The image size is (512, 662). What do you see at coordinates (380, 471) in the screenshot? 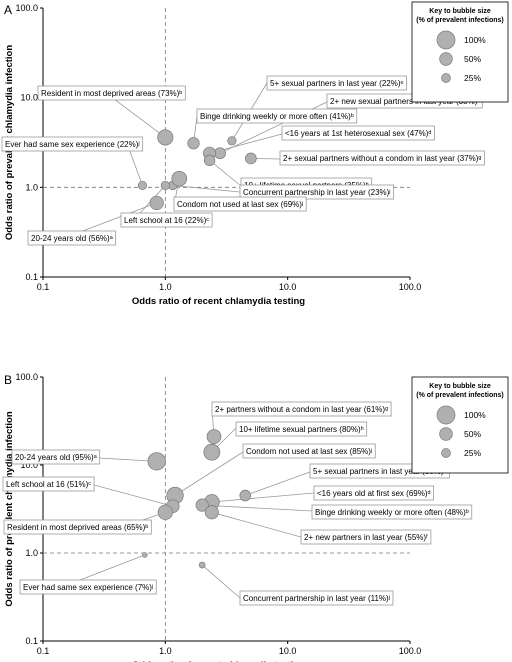
I see `point-label: 5+ sexual partners in last year (36%)ᵉ` at bounding box center [380, 471].